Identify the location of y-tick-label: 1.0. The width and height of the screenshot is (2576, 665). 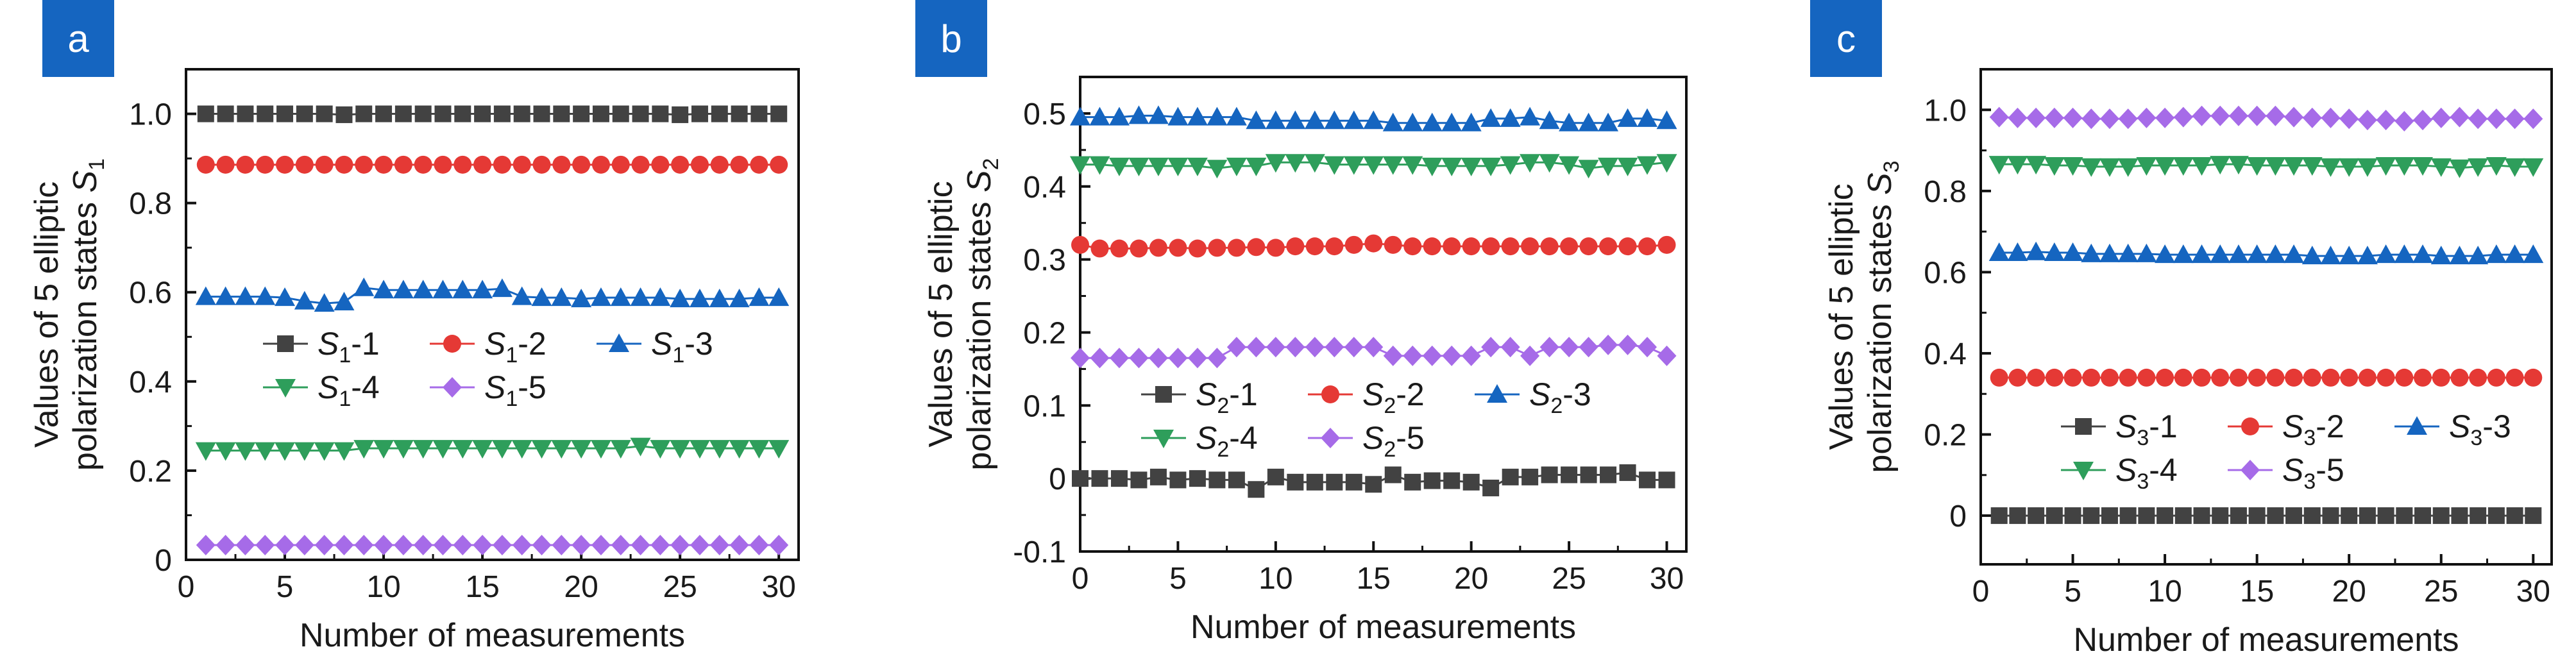
(150, 115).